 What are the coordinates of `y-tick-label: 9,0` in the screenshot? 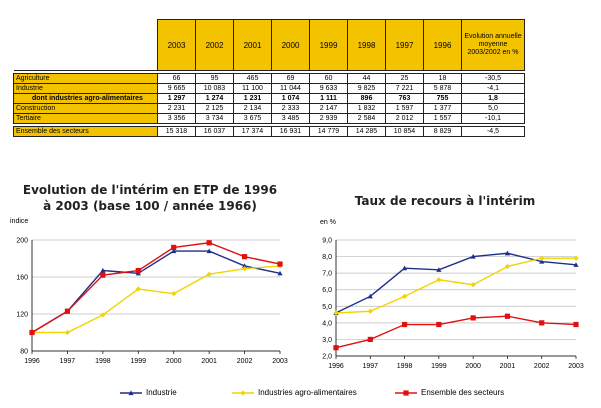 It's located at (327, 241).